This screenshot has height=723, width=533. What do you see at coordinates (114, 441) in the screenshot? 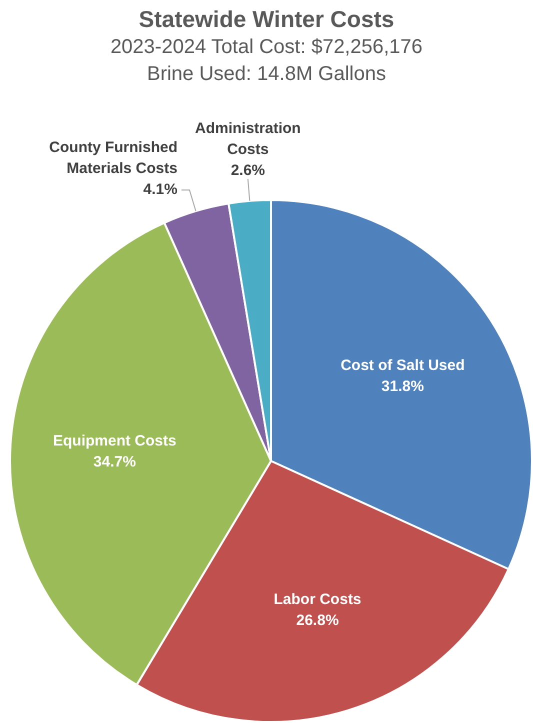
I see `slice-label: Equipment Costs` at bounding box center [114, 441].